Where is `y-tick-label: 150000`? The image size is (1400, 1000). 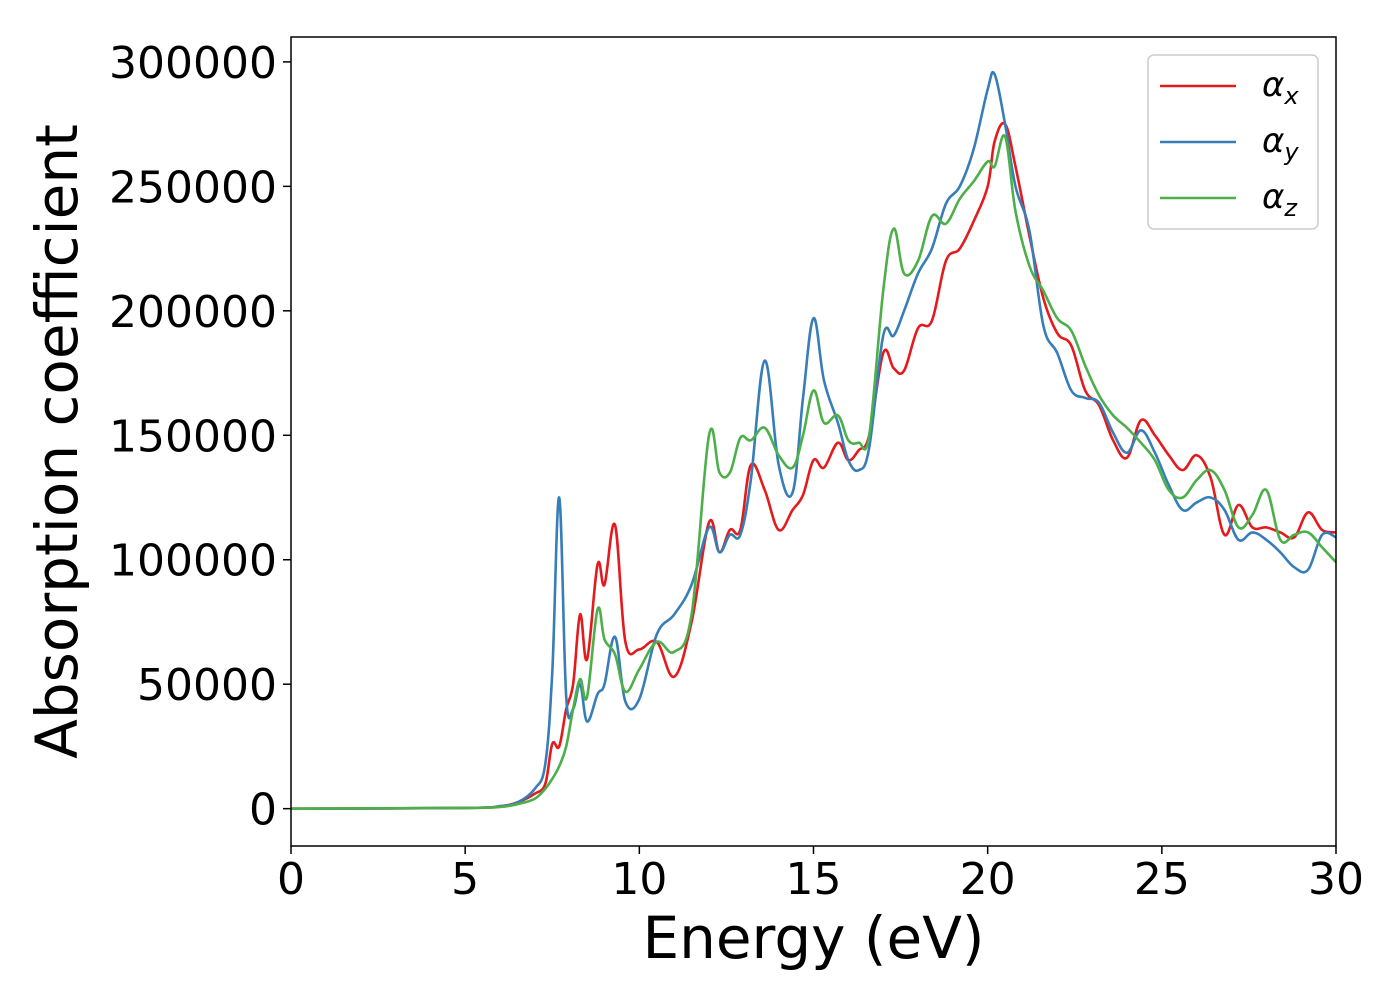 y-tick-label: 150000 is located at coordinates (193, 436).